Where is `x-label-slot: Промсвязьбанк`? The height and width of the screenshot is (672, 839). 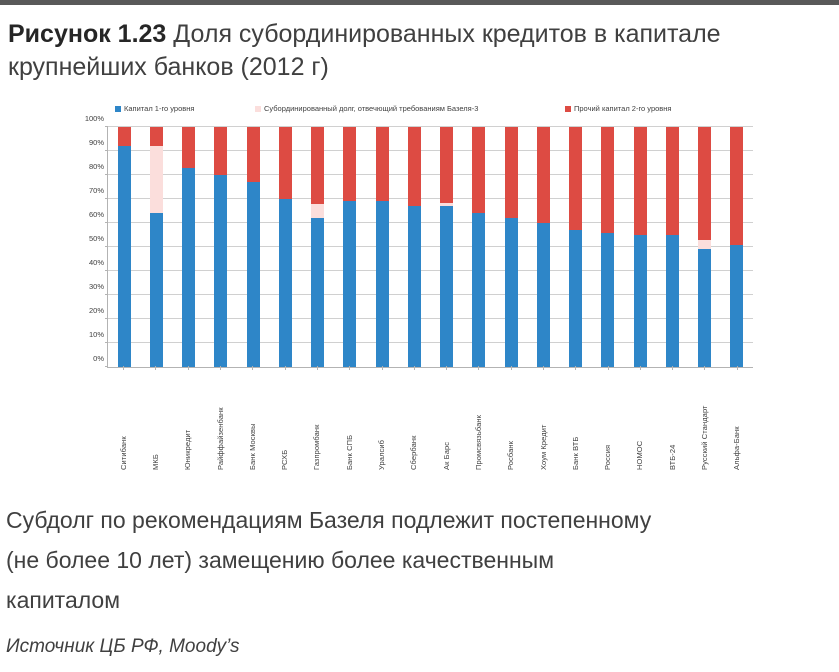 x-label-slot: Промсвязьбанк is located at coordinates (478, 418).